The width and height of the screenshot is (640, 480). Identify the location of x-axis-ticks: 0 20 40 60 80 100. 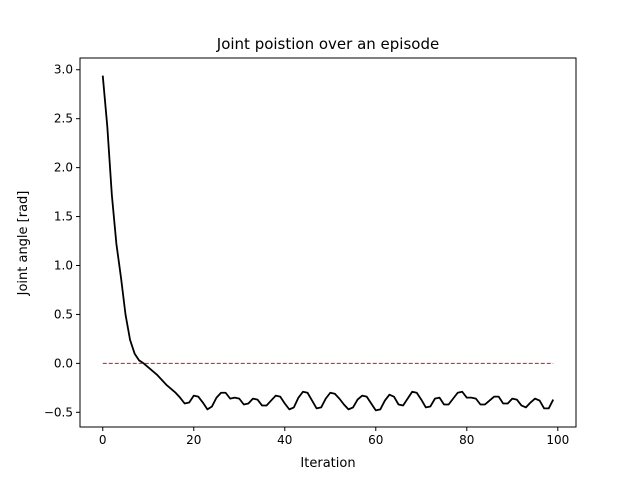
(334, 437).